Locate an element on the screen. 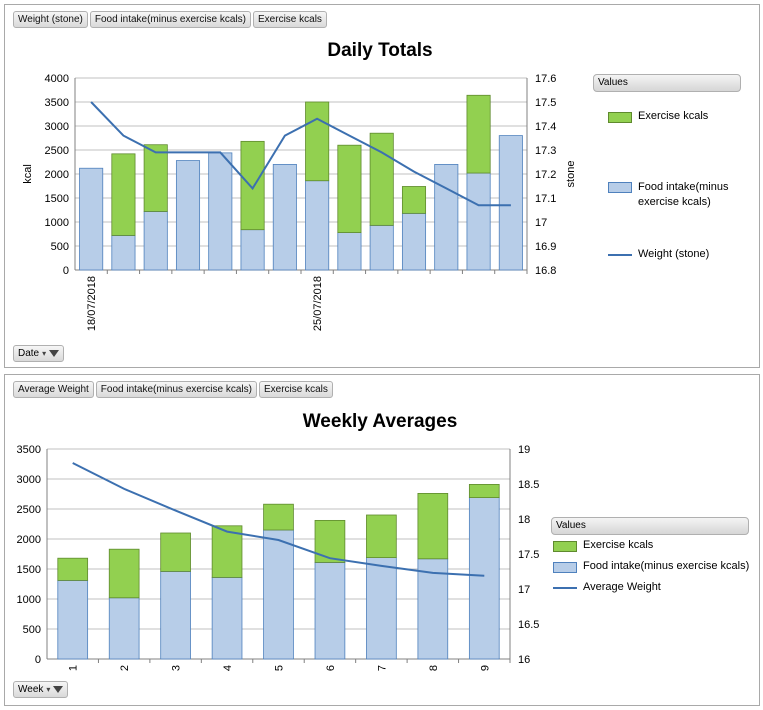 The width and height of the screenshot is (763, 710). x-tick-label: 7 is located at coordinates (382, 668).